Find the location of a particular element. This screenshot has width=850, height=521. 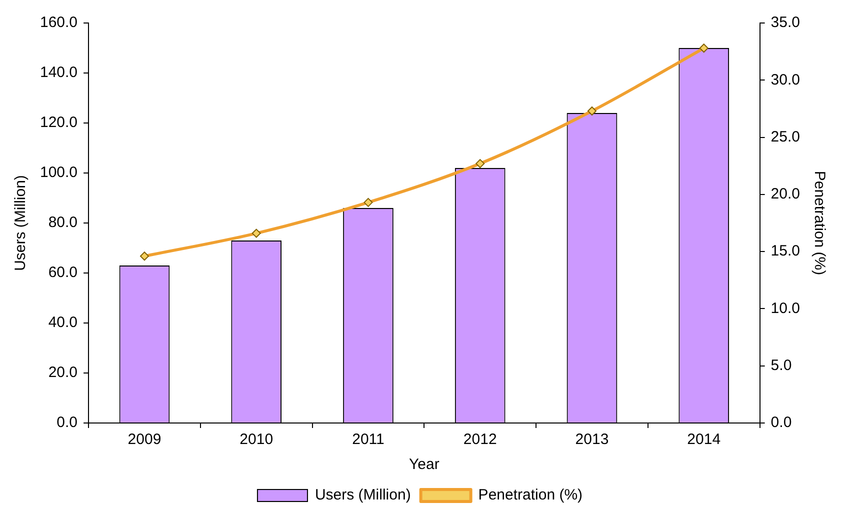

x-axis-title: Year is located at coordinates (424, 465).